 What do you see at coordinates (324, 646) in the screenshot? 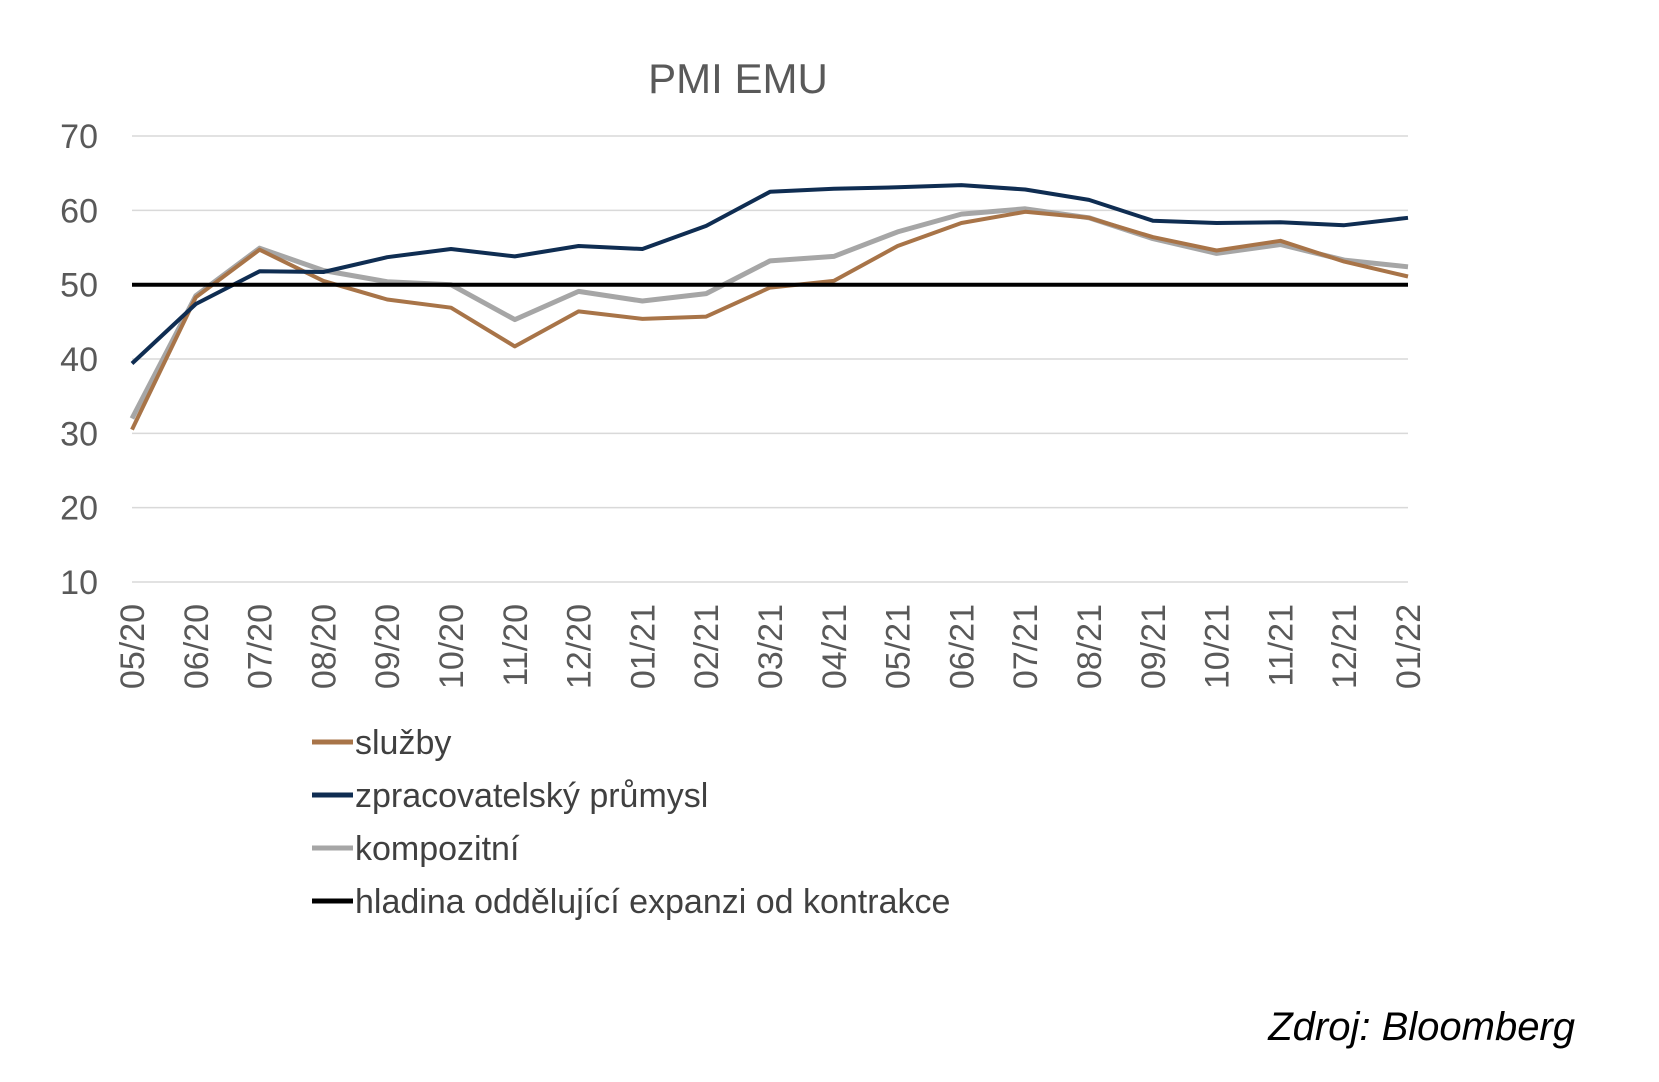
I see `x-tick-label: 08/20` at bounding box center [324, 646].